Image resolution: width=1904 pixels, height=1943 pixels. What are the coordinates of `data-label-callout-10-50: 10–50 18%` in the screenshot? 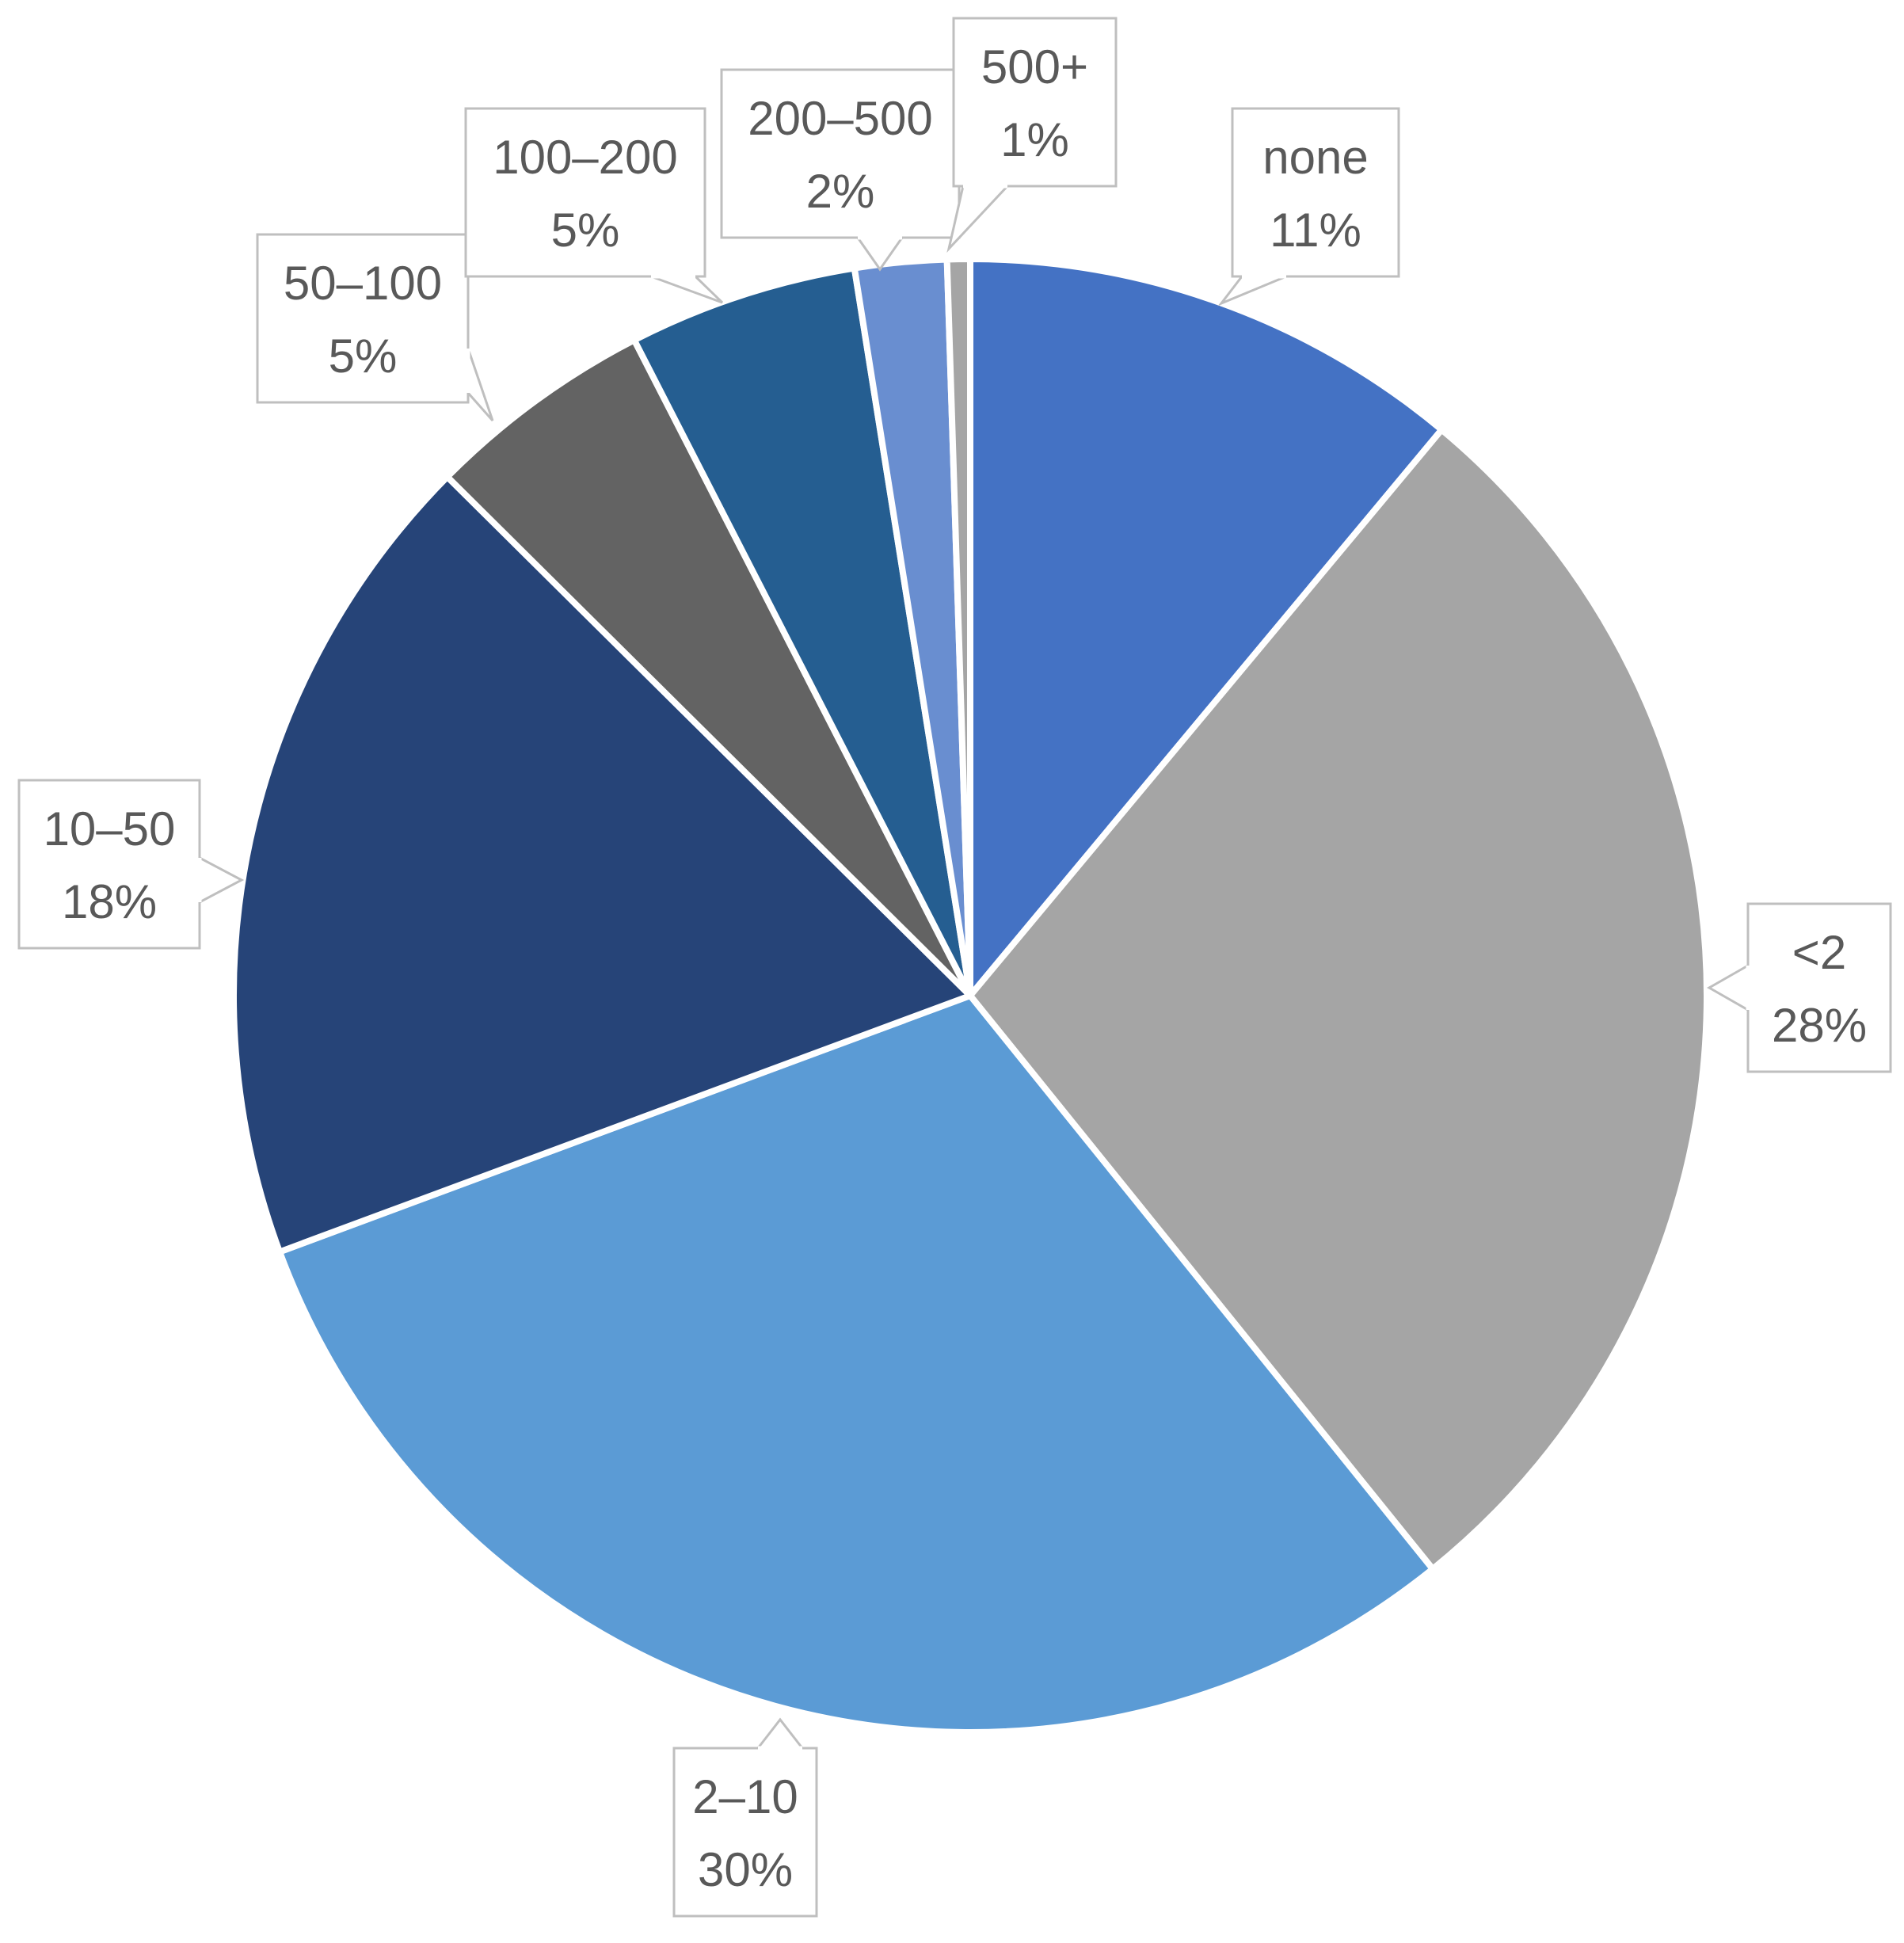 It's located at (131, 864).